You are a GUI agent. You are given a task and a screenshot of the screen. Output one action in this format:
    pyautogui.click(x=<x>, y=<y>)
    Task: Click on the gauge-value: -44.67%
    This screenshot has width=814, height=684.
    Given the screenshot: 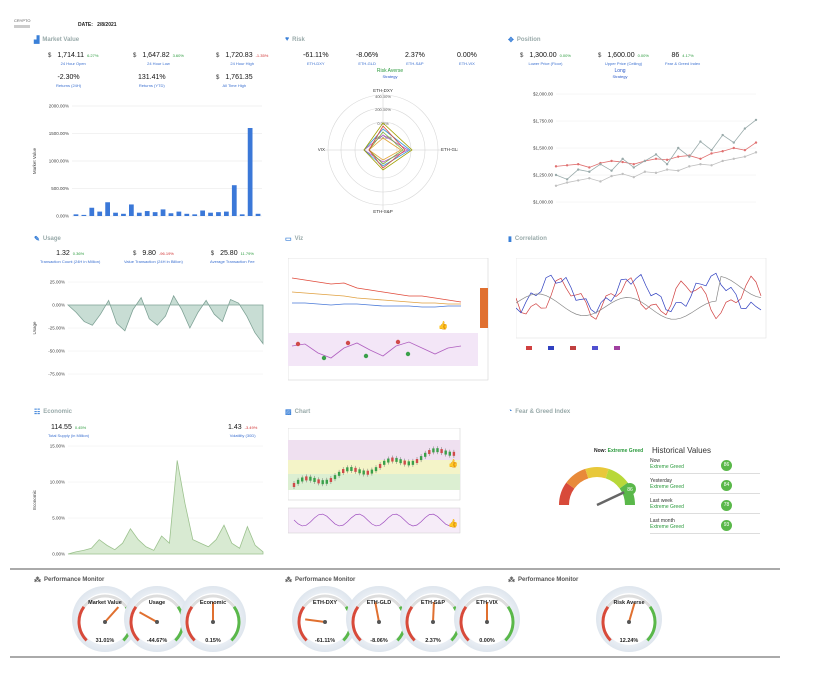 What is the action you would take?
    pyautogui.click(x=157, y=641)
    